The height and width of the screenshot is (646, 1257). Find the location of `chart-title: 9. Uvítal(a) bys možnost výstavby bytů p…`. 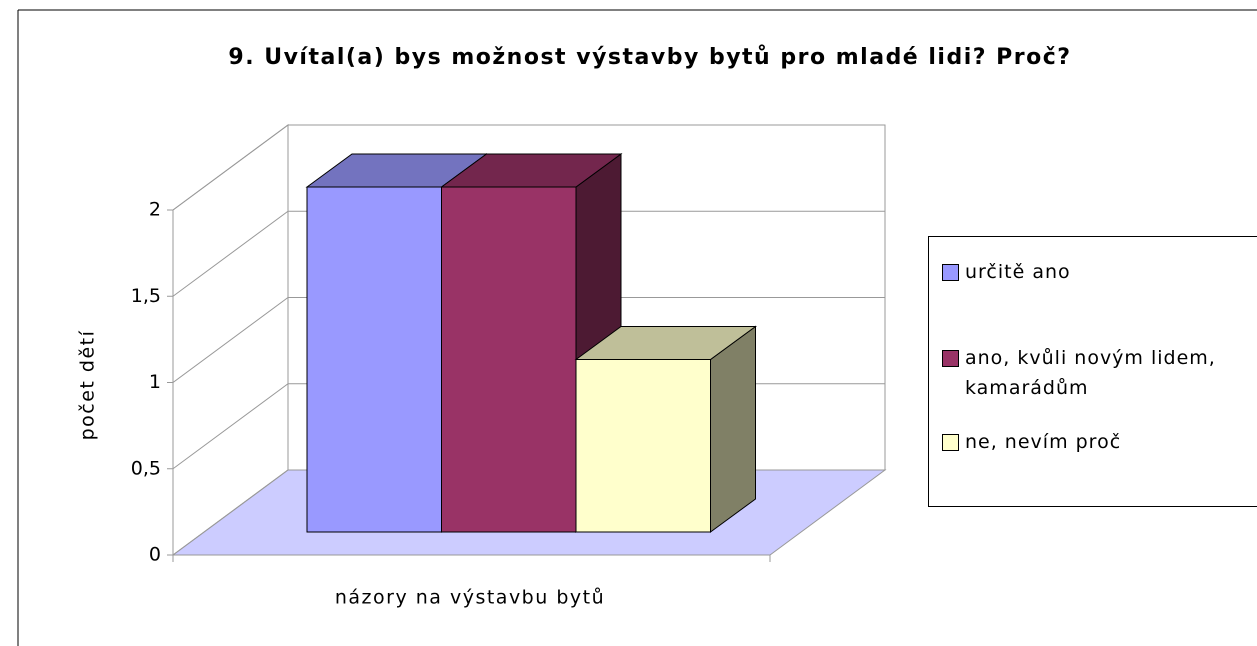

chart-title: 9. Uvítal(a) bys možnost výstavby bytů p… is located at coordinates (649, 57).